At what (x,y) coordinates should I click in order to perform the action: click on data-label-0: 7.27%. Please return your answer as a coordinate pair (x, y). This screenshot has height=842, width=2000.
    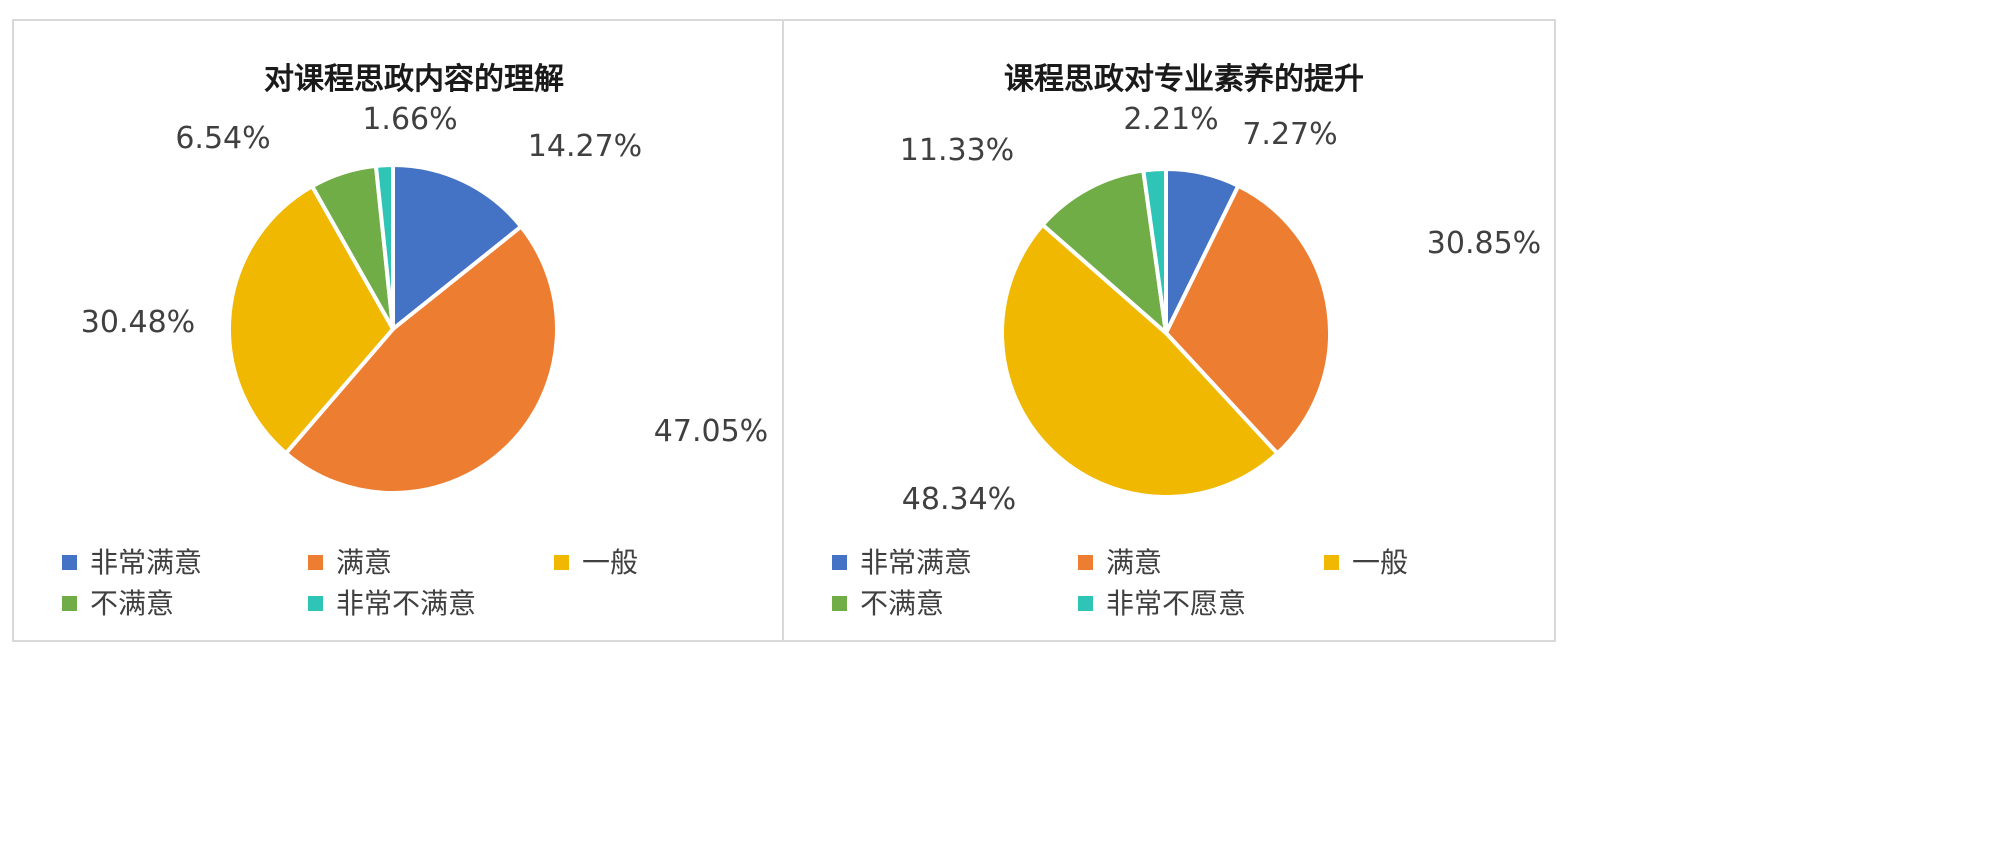
    Looking at the image, I should click on (1289, 134).